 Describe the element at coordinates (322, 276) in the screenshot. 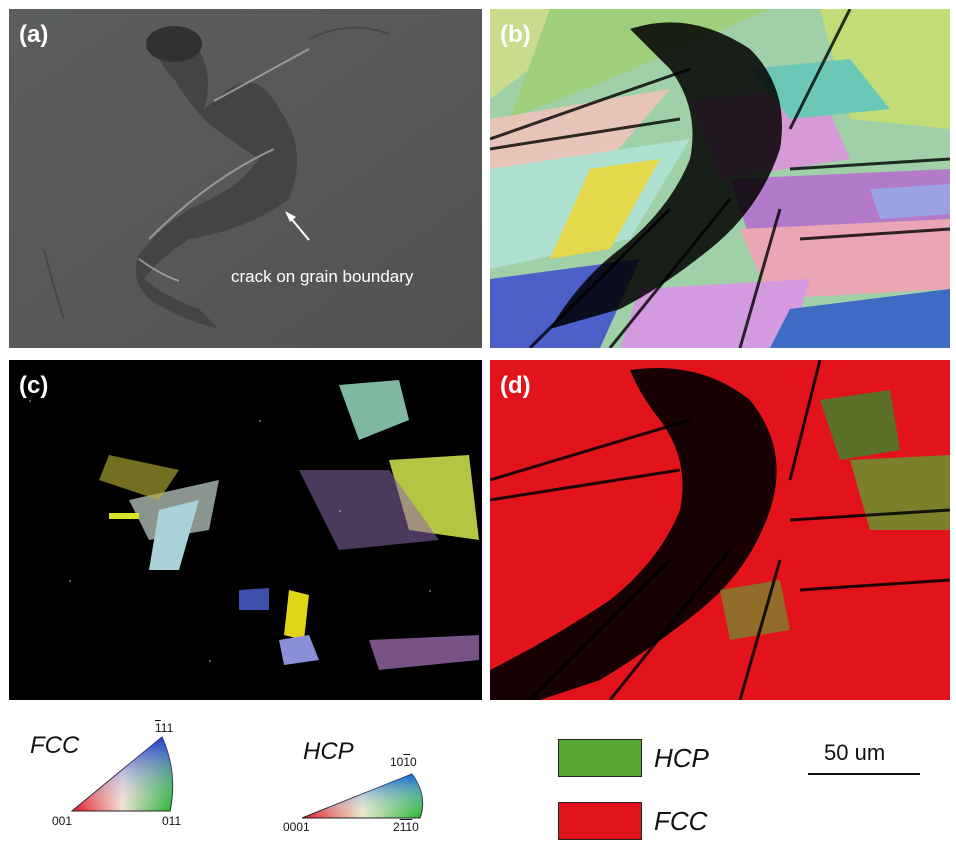

I see `crack-annotation: crack on grain boundary` at that location.